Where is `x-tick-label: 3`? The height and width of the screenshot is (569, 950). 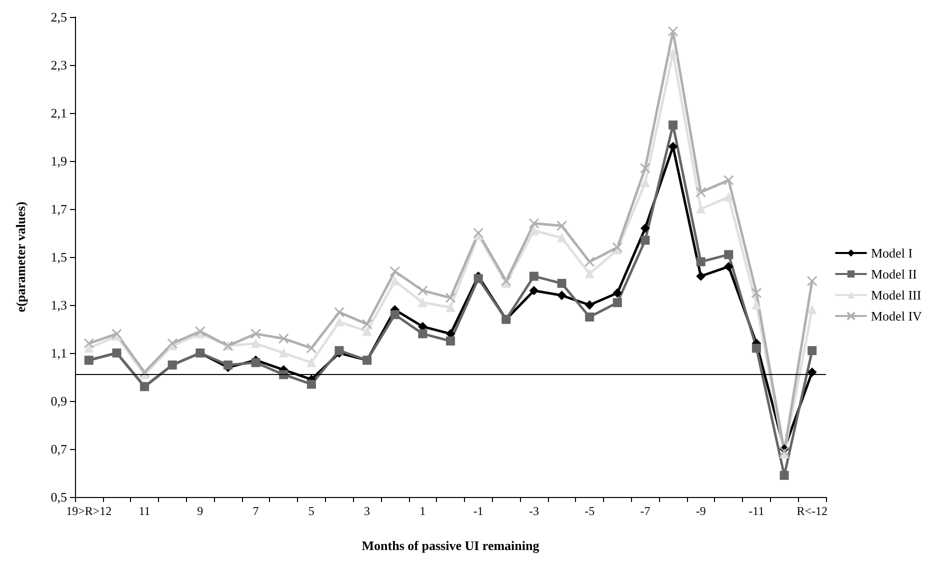
x-tick-label: 3 is located at coordinates (367, 511).